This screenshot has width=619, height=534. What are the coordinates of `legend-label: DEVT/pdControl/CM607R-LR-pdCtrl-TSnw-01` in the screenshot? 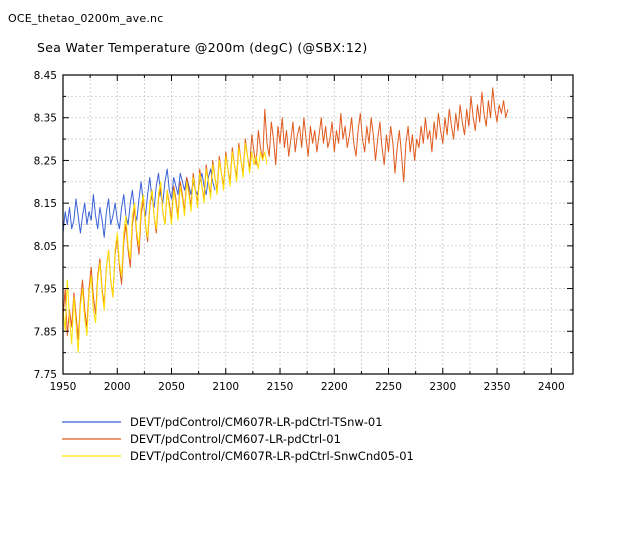 It's located at (256, 422).